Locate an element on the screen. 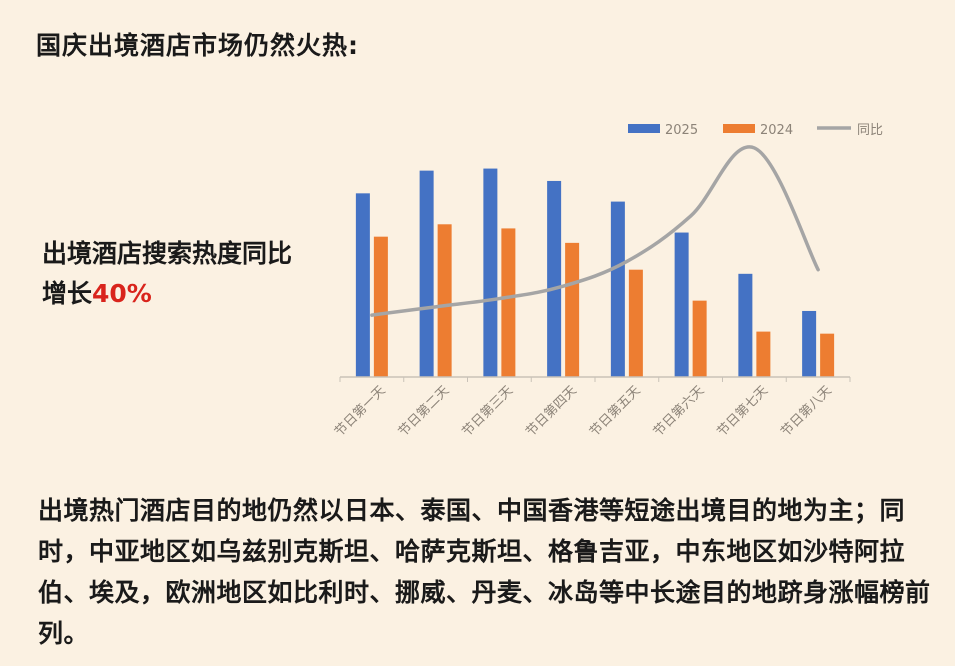  growth-percent: 40% is located at coordinates (122, 293).